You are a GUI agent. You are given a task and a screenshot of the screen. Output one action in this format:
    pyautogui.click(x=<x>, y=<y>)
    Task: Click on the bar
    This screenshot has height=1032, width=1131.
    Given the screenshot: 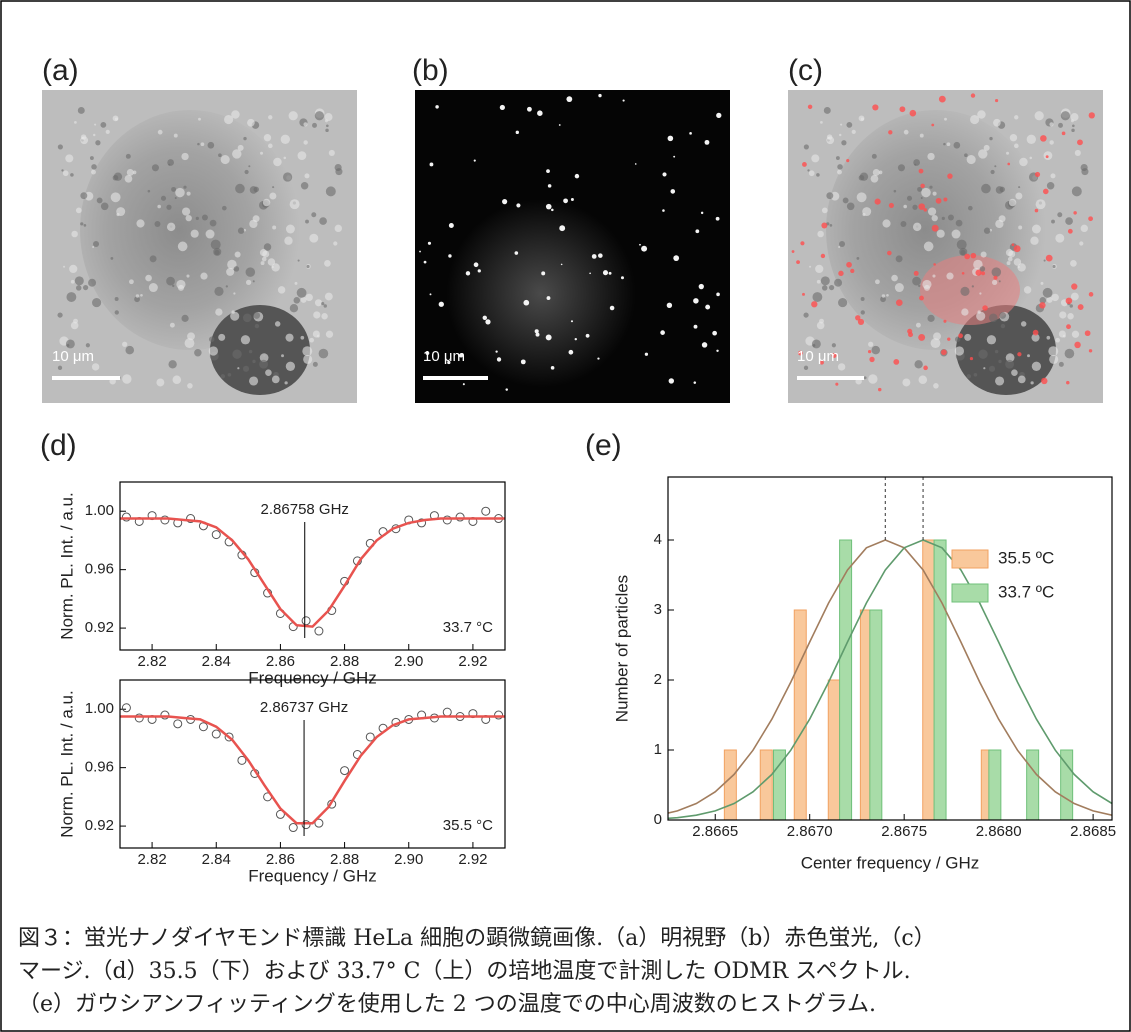 What is the action you would take?
    pyautogui.click(x=1033, y=784)
    